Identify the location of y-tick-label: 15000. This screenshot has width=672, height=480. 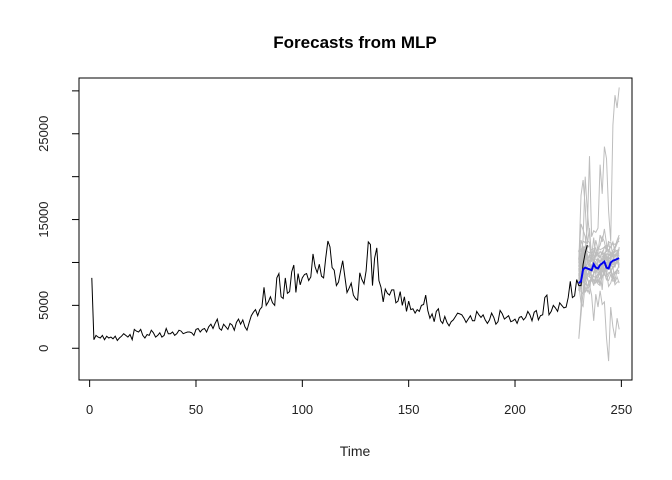
(43, 219).